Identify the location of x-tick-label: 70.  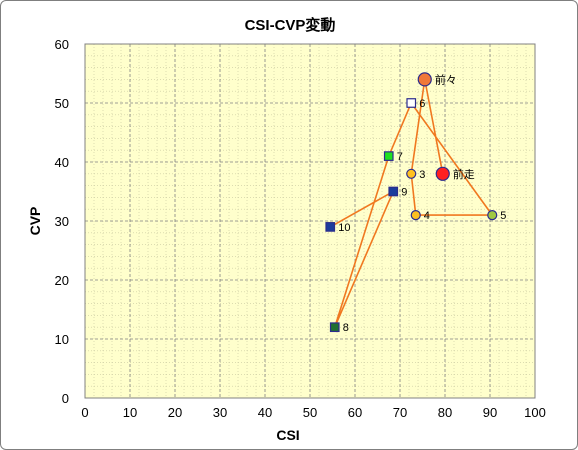
(400, 412).